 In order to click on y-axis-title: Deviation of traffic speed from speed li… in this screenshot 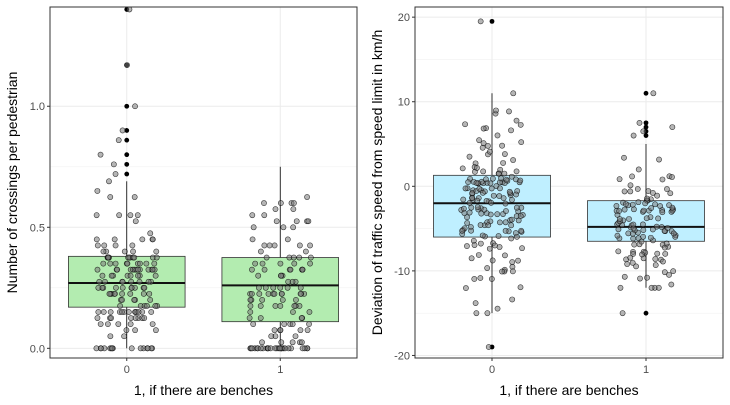, I will do `click(377, 183)`.